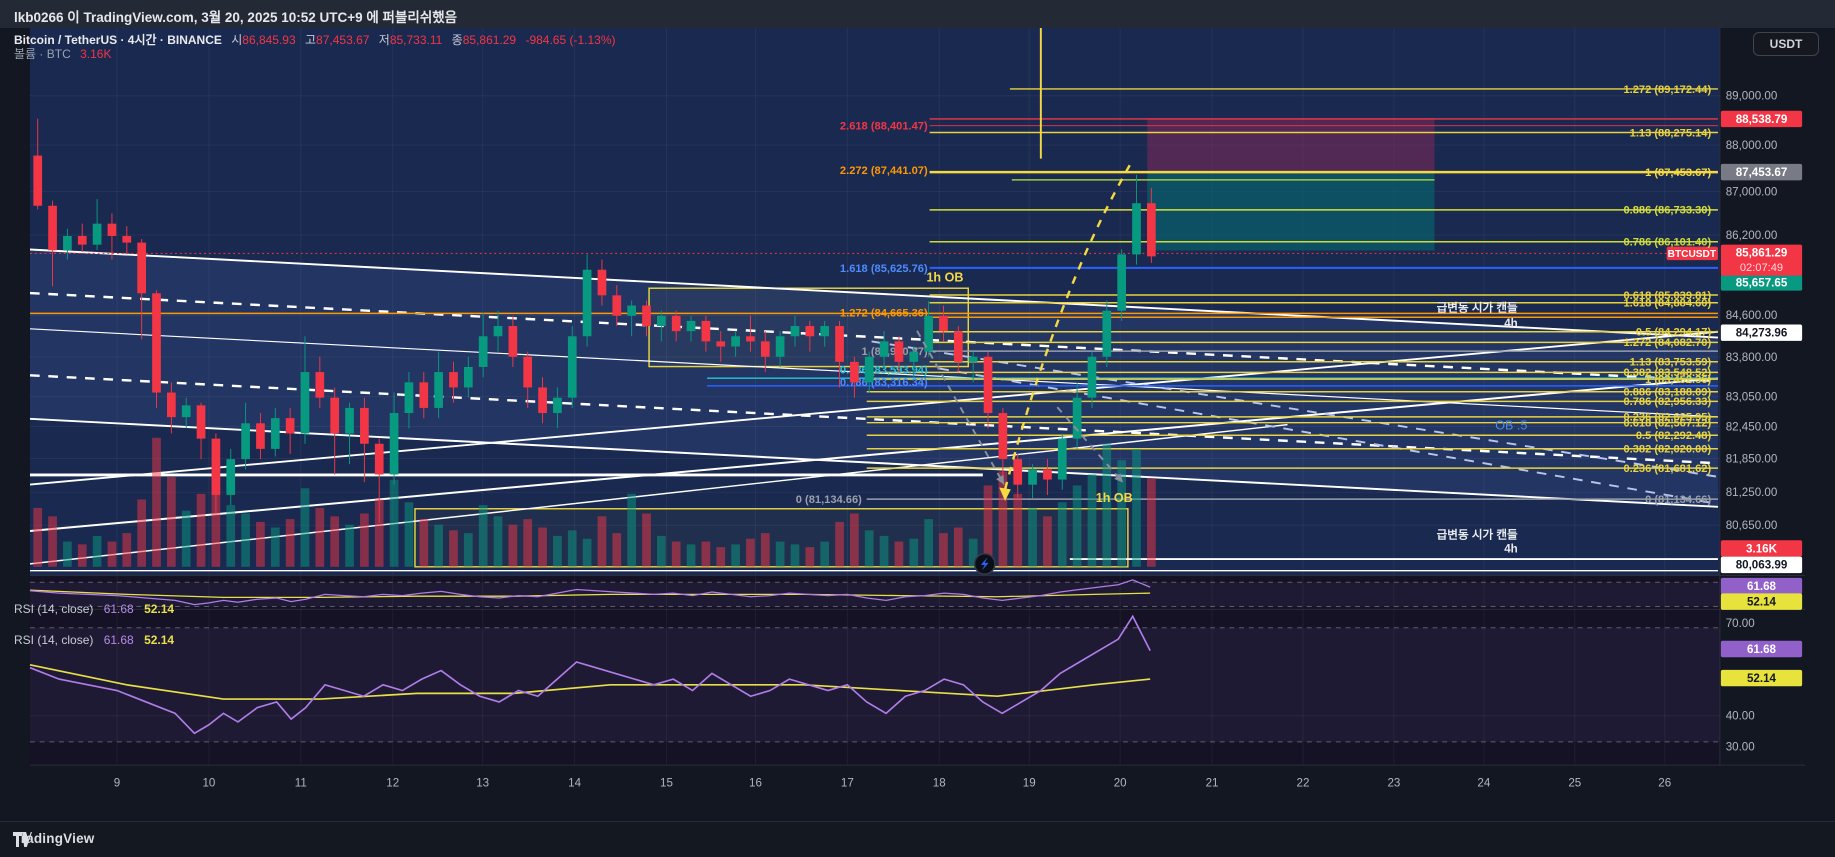 The height and width of the screenshot is (857, 1835). Describe the element at coordinates (1667, 243) in the screenshot. I see `fib-level-label: 0.786 (86,101.40)` at that location.